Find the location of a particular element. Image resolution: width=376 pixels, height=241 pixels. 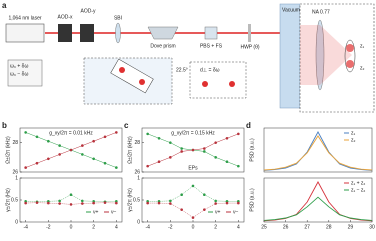

aod is located at coordinates (65, 33).